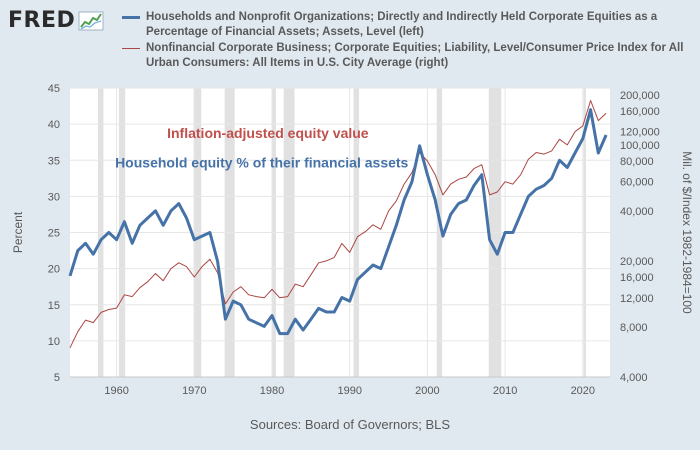 Image resolution: width=700 pixels, height=450 pixels. Describe the element at coordinates (54, 89) in the screenshot. I see `left-tick-label-45: 45` at that location.